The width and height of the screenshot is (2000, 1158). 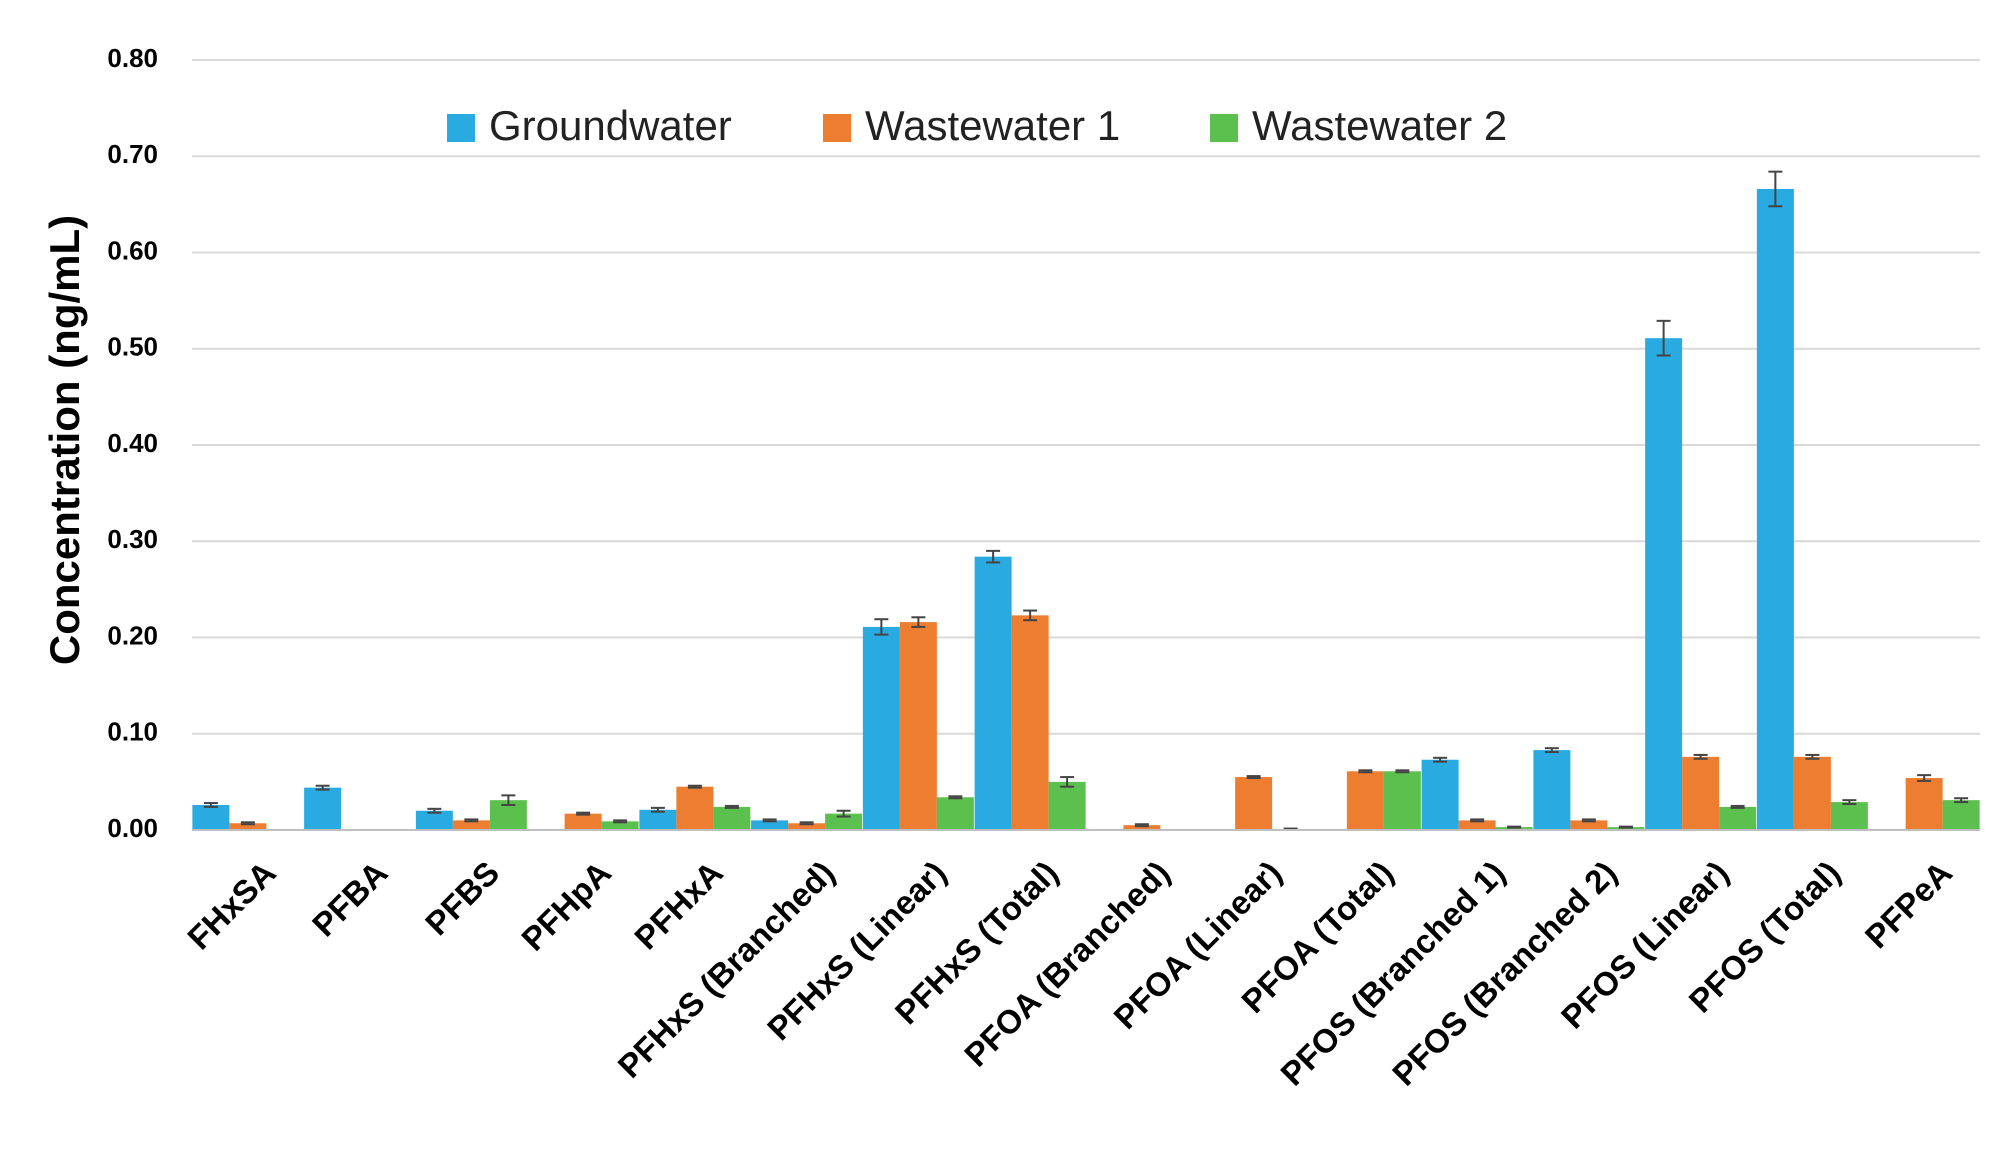 I want to click on x-tick-label: PFOS (Branched 1), so click(x=1392, y=973).